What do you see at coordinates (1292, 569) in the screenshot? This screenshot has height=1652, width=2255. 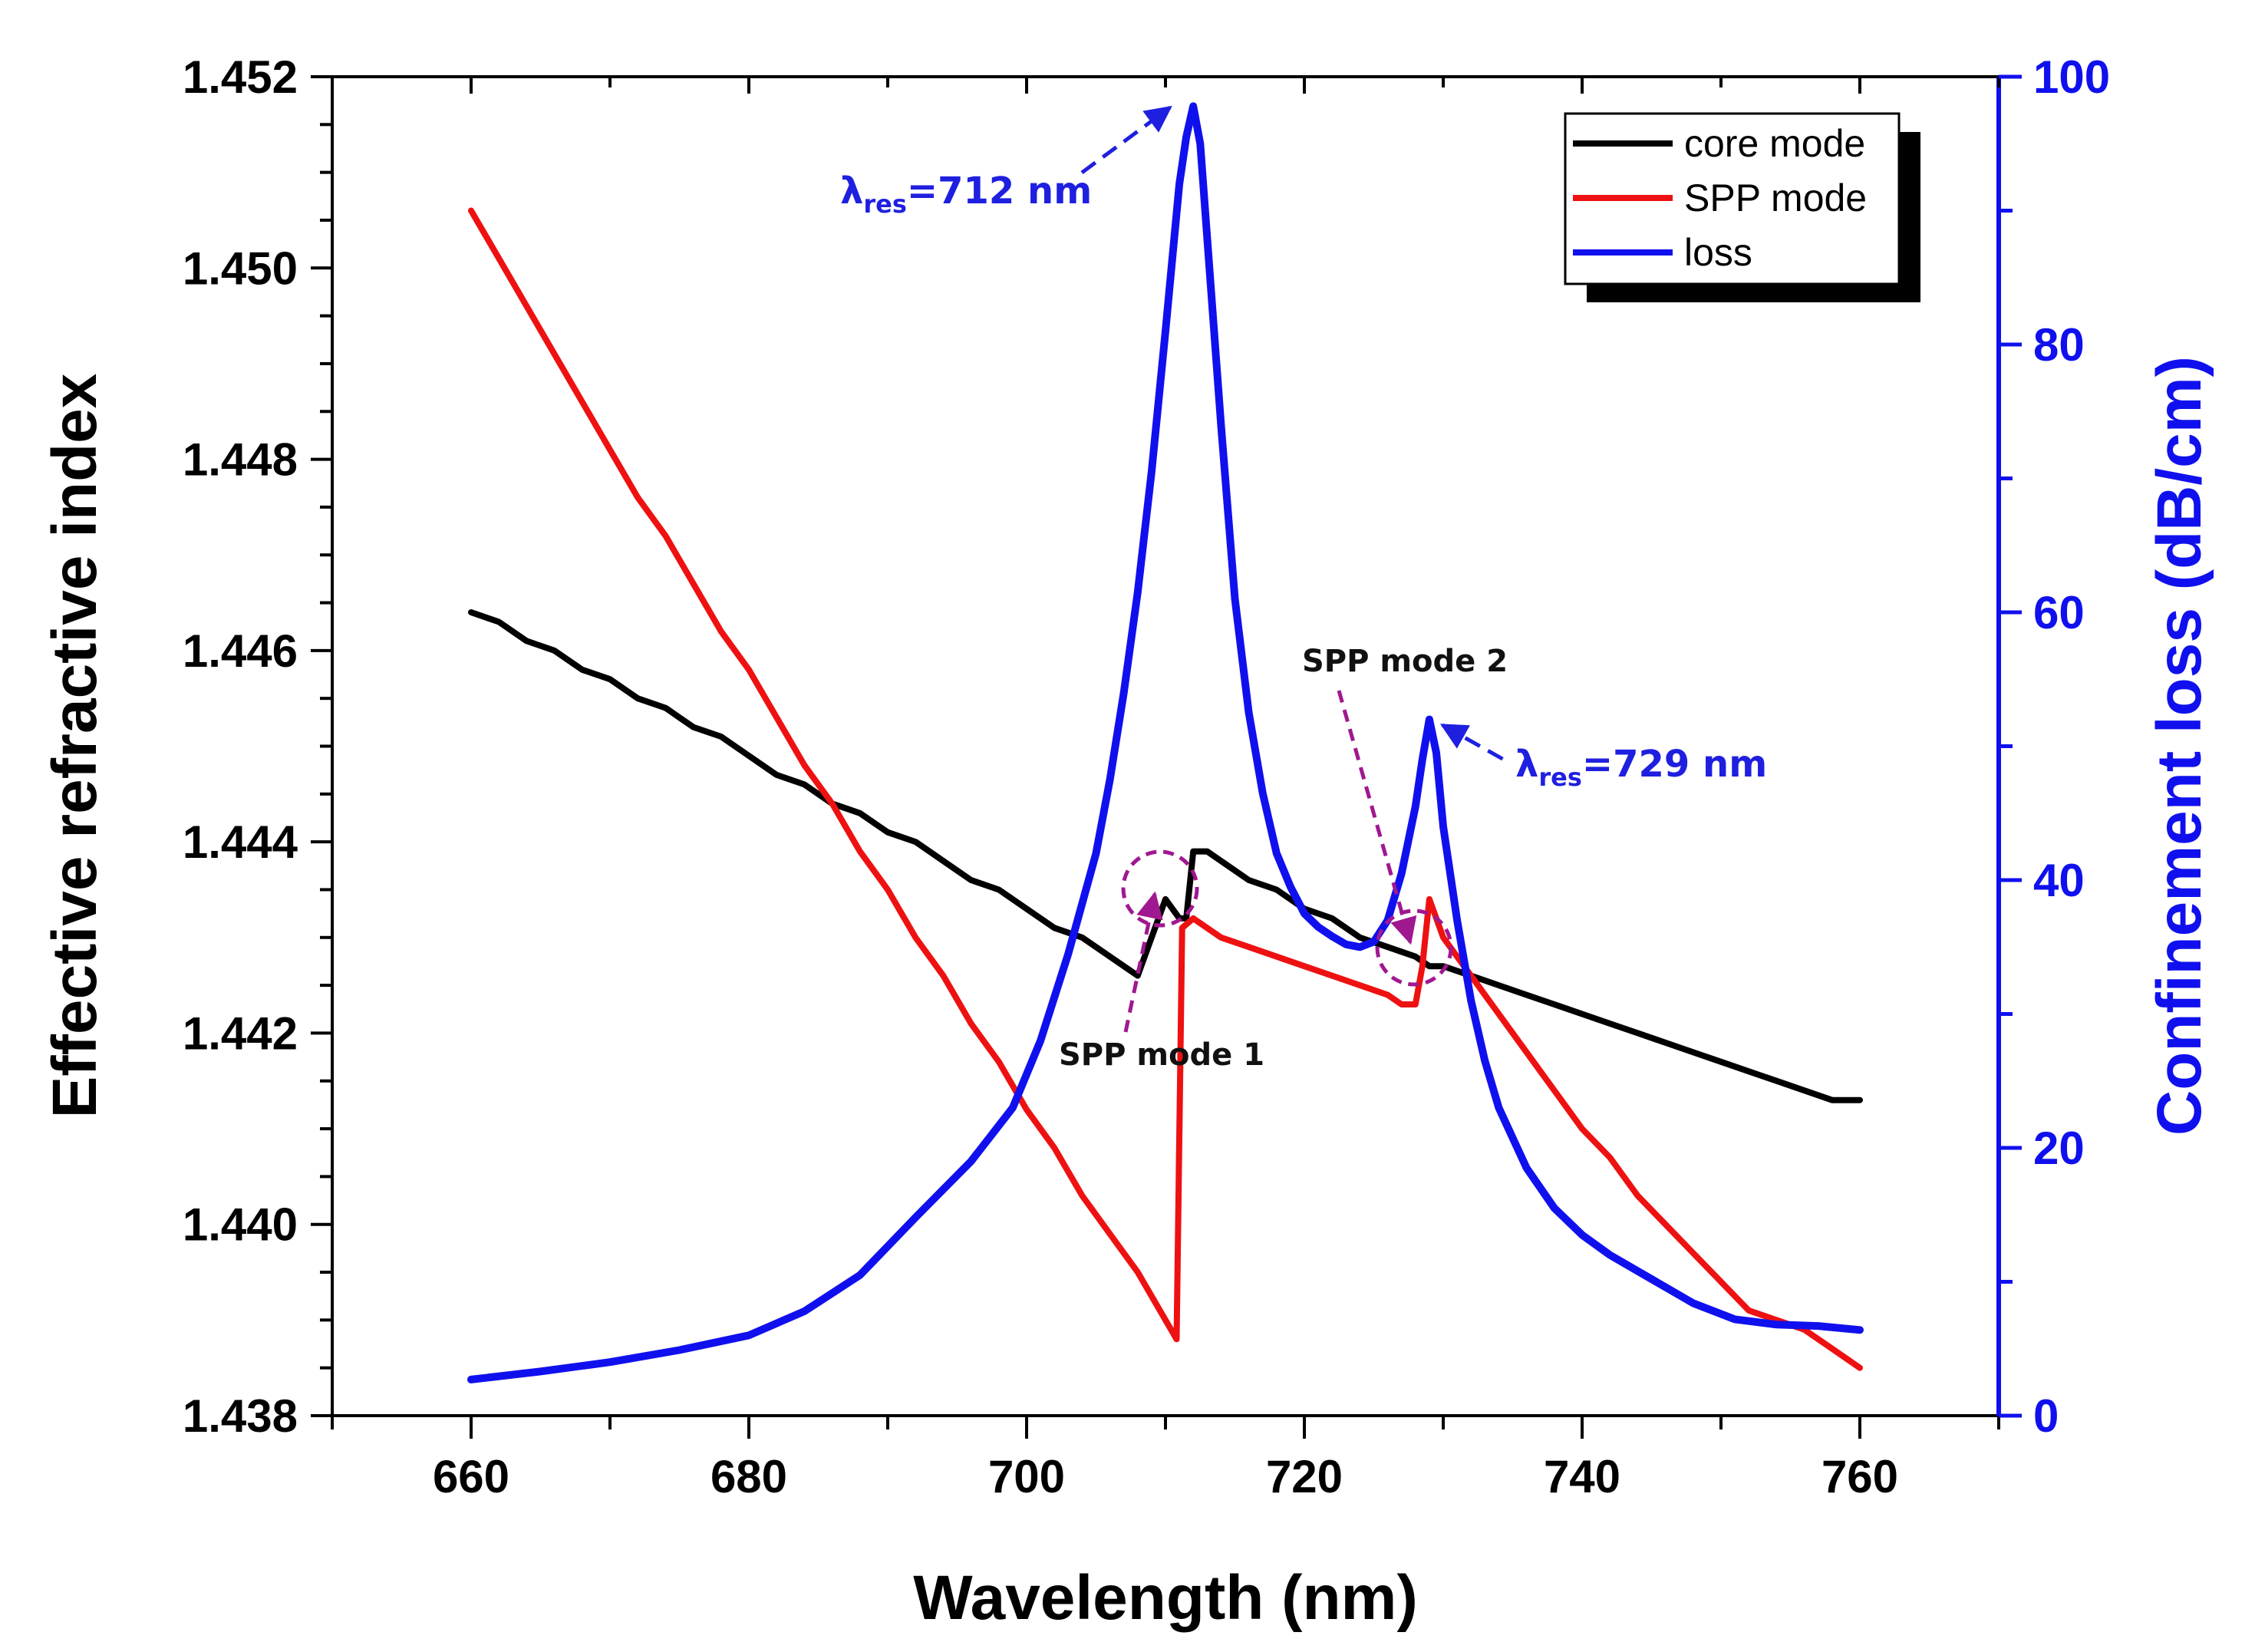 I see `annotation-marks` at bounding box center [1292, 569].